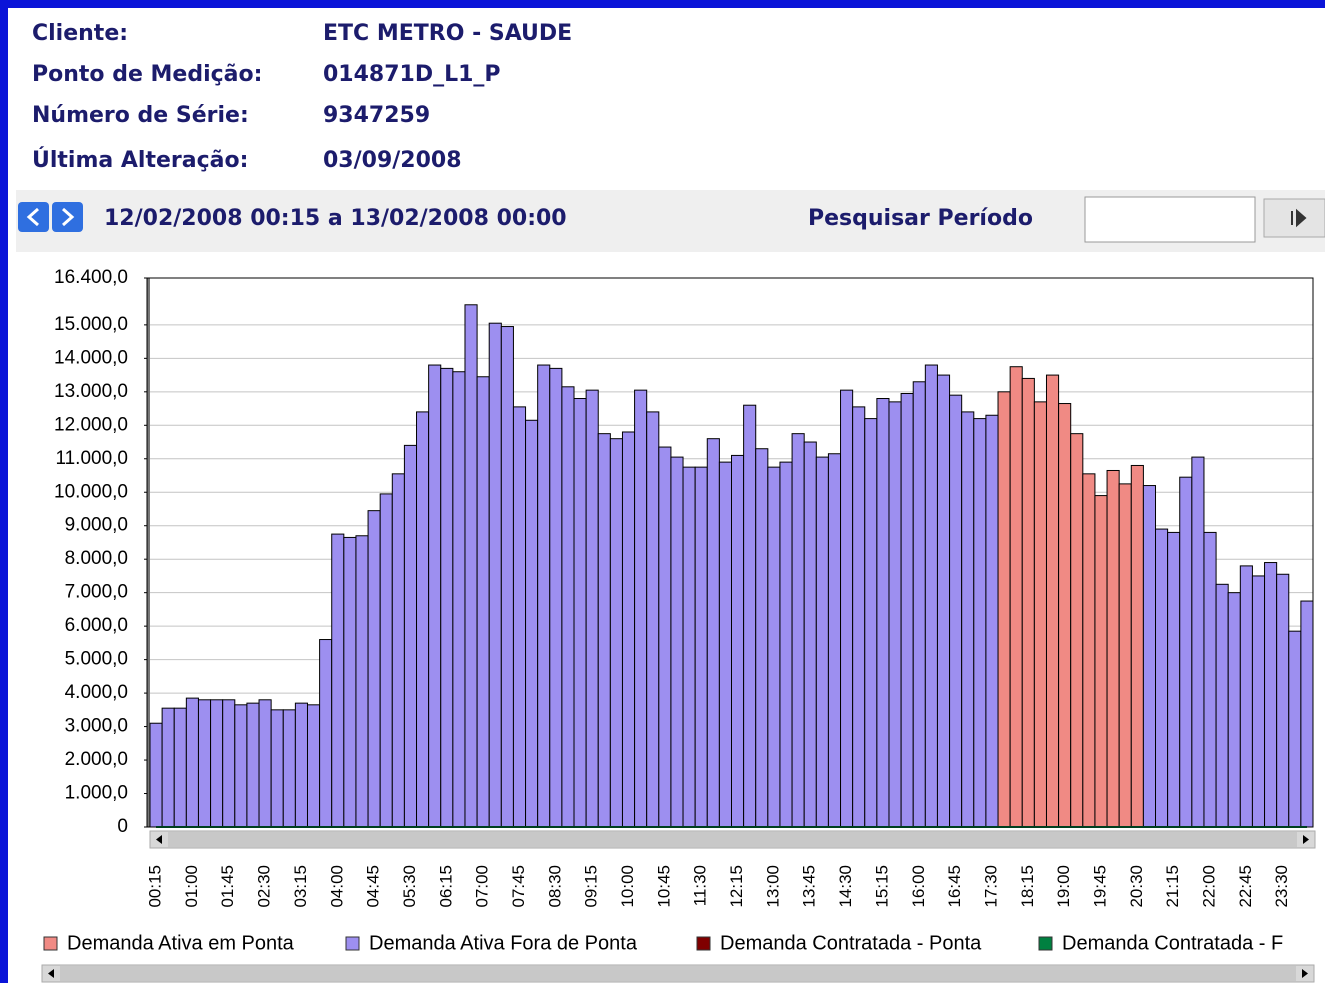 The width and height of the screenshot is (1325, 983). I want to click on search-button, so click(1294, 218).